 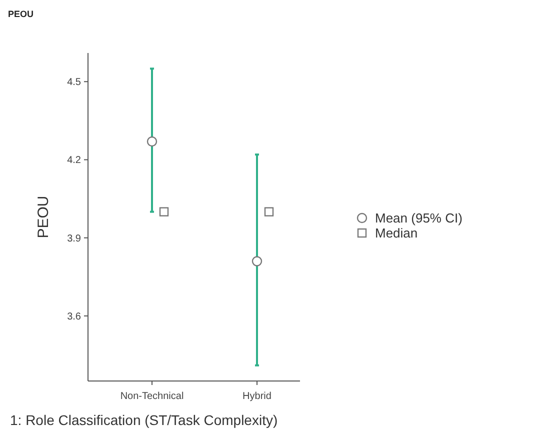 What do you see at coordinates (144, 420) in the screenshot?
I see `x-axis-title: 1: Role Classification (ST/Task Complexity)` at bounding box center [144, 420].